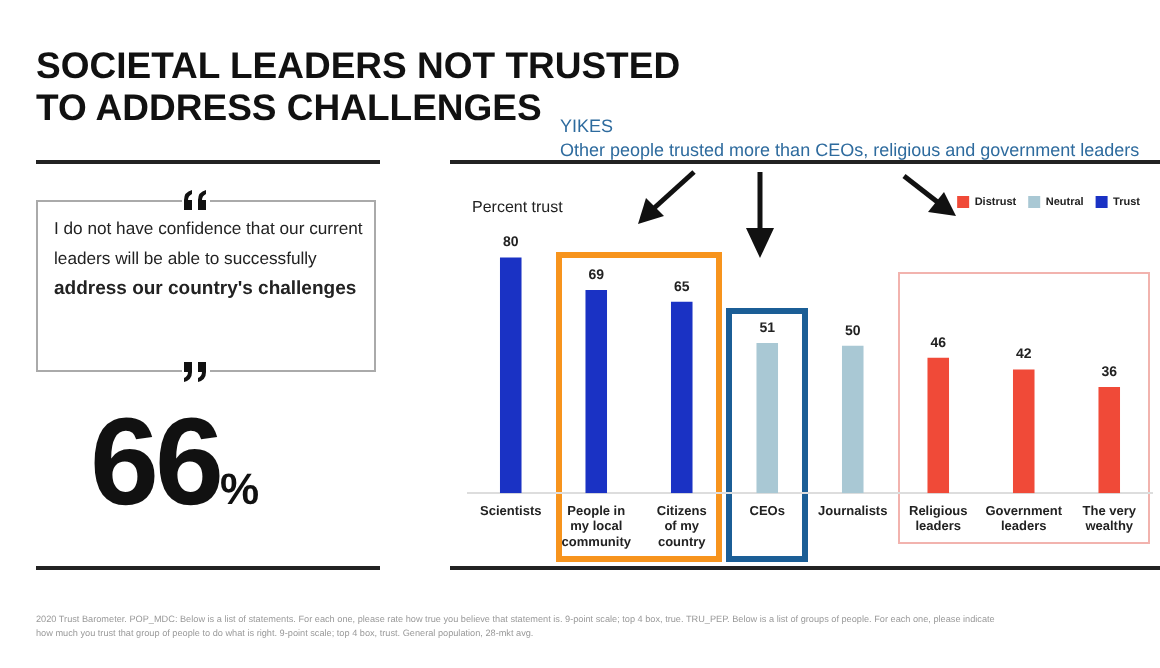 The width and height of the screenshot is (1160, 668). I want to click on y-axis-title: Percent trust, so click(517, 207).